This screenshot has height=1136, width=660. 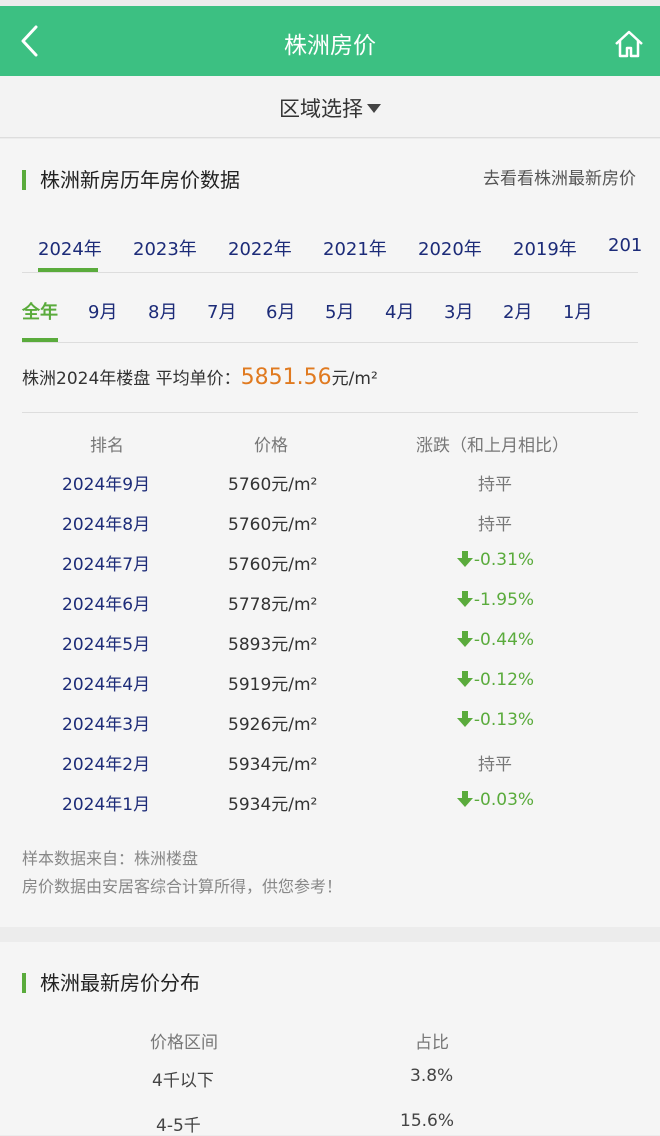 I want to click on row-change: -0.03%, so click(x=495, y=800).